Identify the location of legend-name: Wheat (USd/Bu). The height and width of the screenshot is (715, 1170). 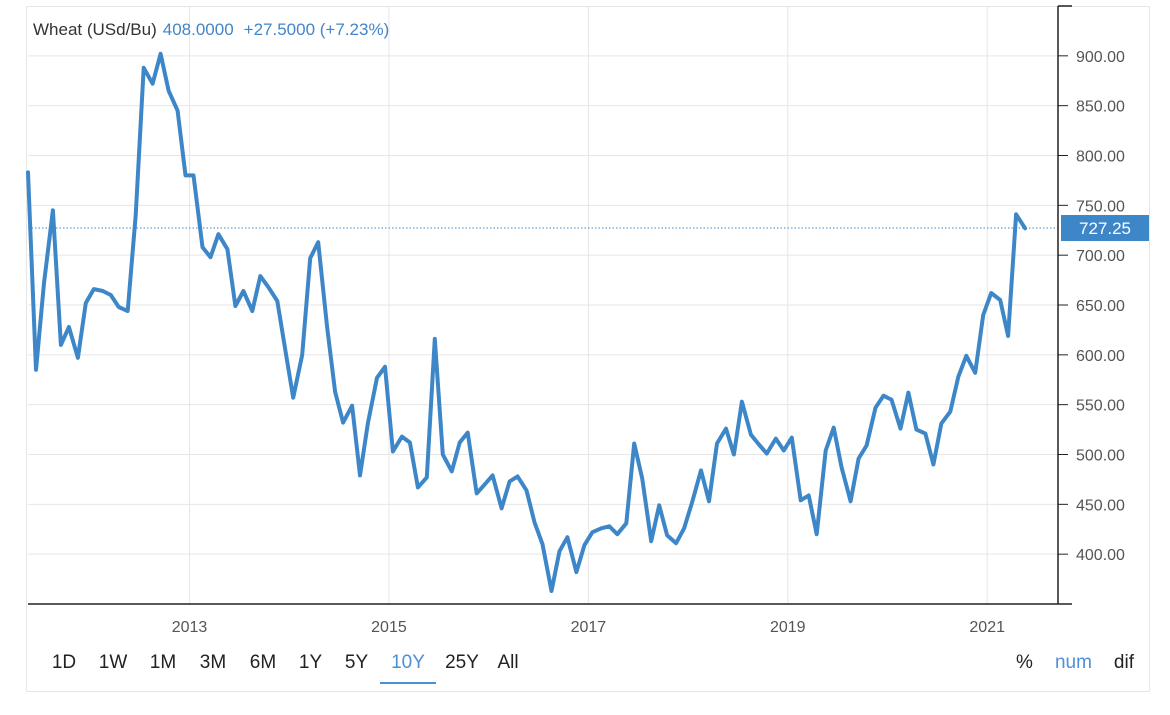
(95, 29).